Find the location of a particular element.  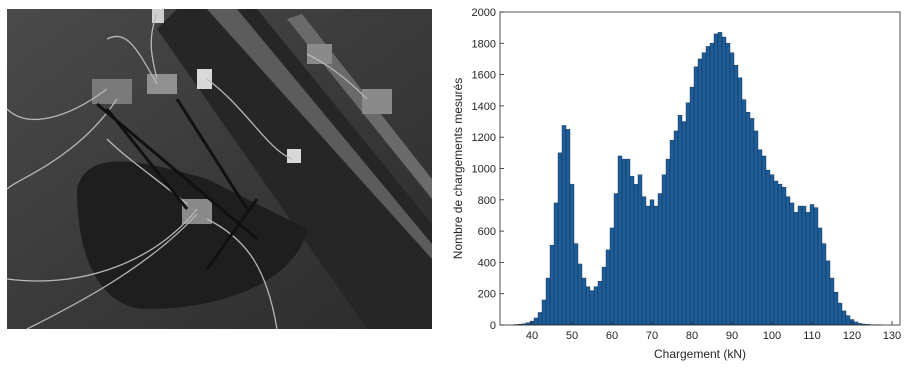

y-tick-label: 1800 is located at coordinates (484, 44).